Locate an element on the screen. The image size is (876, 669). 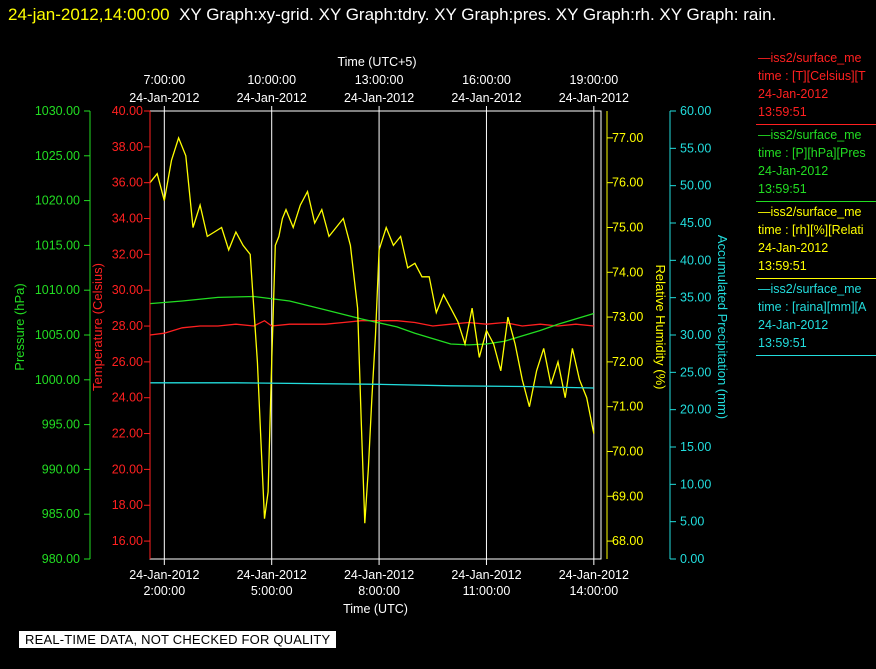
rh-tick-label: 72.00 is located at coordinates (627, 362).